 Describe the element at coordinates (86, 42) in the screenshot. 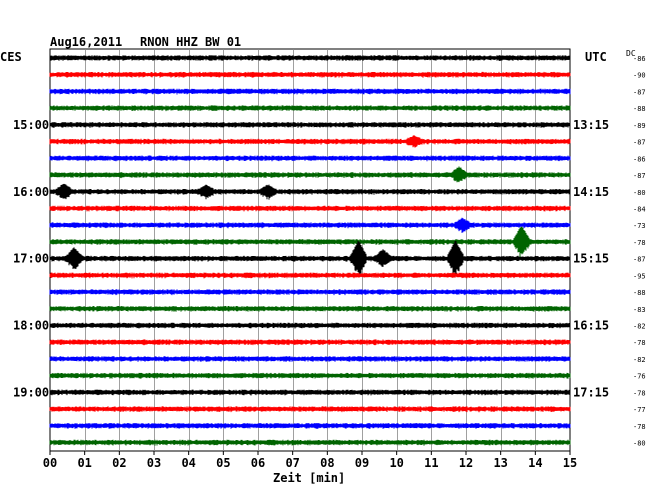

I see `plot-title-date: Aug16,2011` at that location.